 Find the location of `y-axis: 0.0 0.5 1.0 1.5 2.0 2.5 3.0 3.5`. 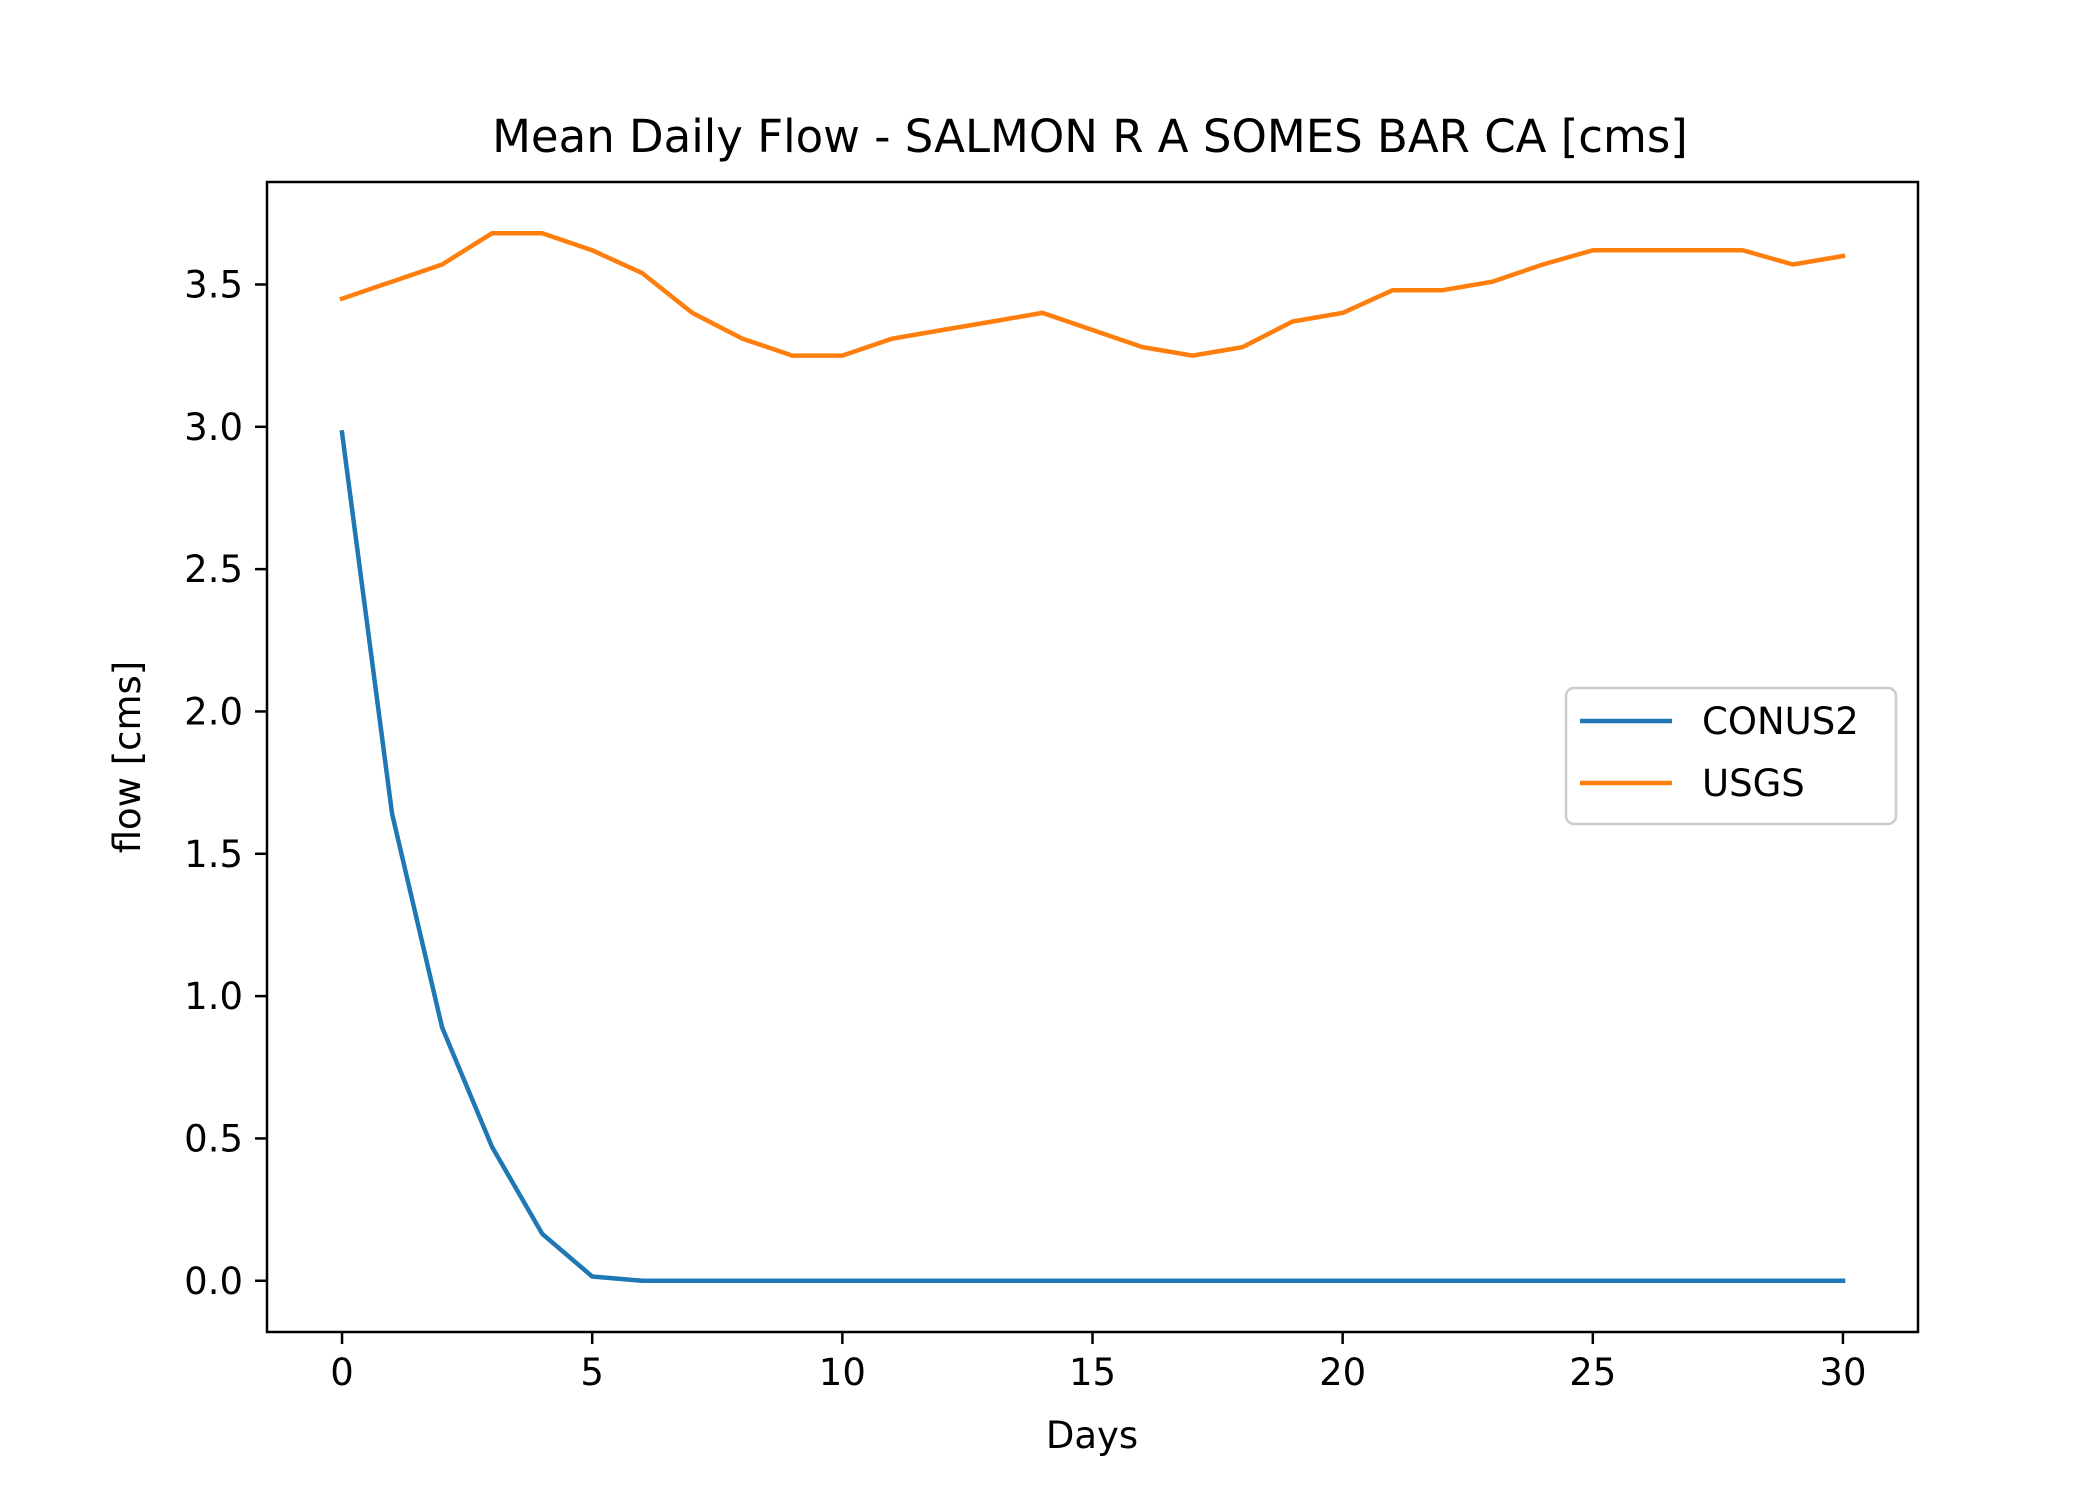

y-axis: 0.0 0.5 1.0 1.5 2.0 2.5 3.0 3.5 is located at coordinates (225, 783).